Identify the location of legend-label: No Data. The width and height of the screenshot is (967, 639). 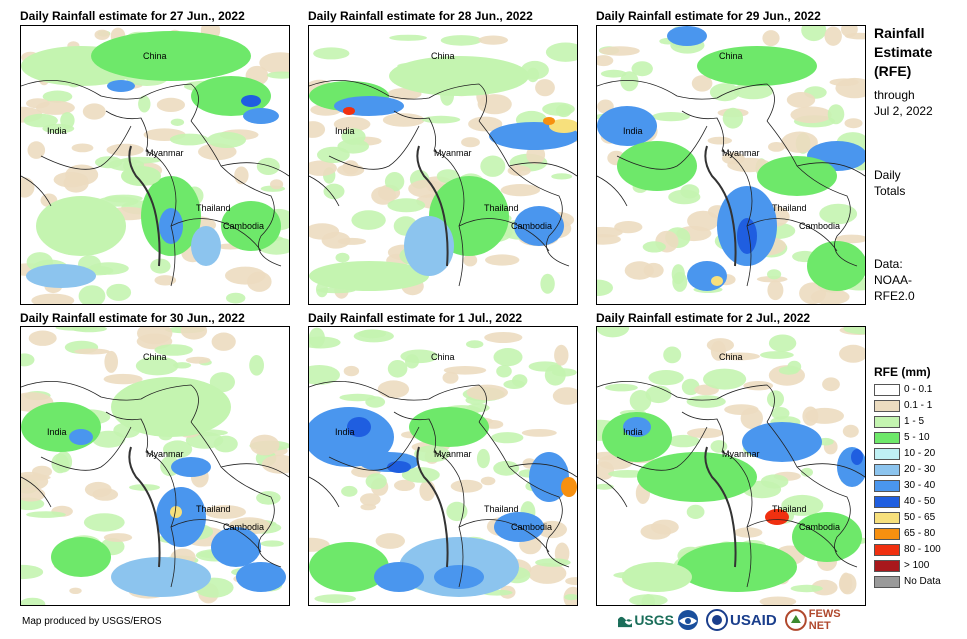
(922, 581).